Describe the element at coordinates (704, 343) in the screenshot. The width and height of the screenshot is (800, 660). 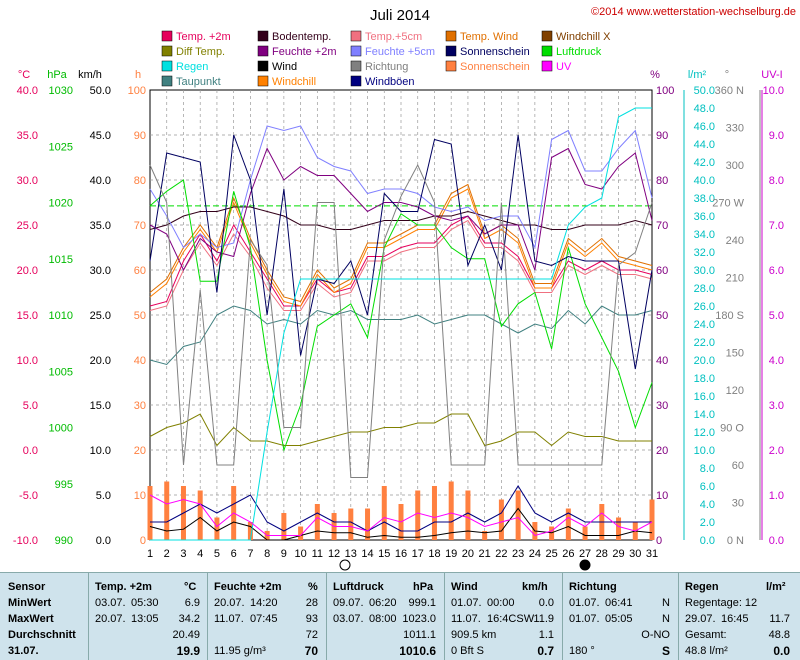
I see `tick-label: 22.0` at that location.